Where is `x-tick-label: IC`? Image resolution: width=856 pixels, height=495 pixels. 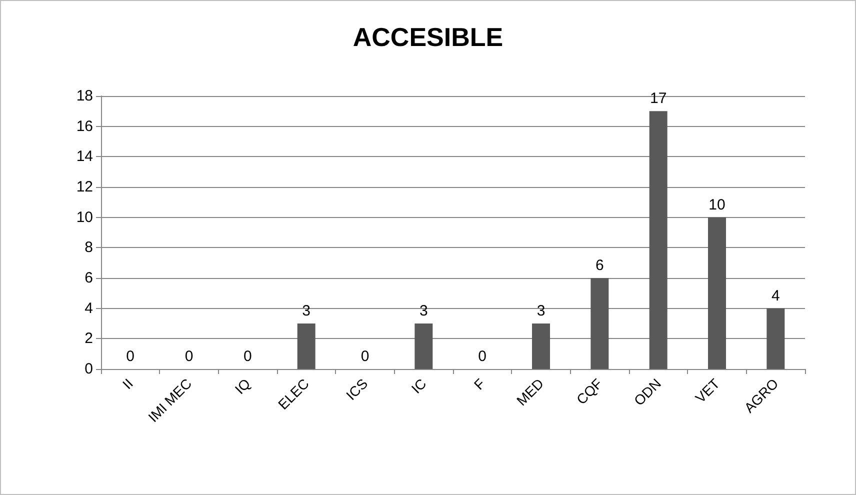 x-tick-label: IC is located at coordinates (419, 386).